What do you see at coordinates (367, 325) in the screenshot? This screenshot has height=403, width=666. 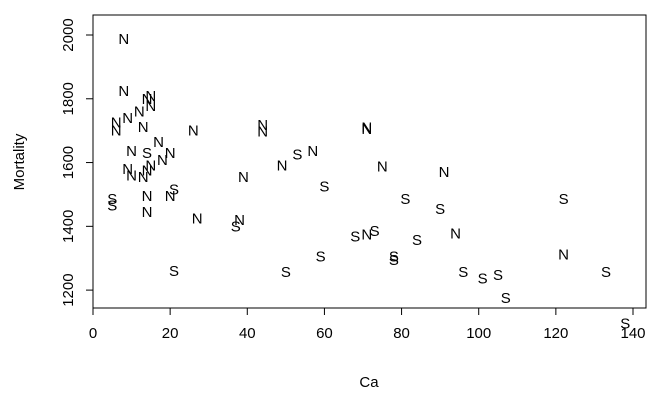 I see `x-axis: 0 20 40 60 80 100 120 140` at bounding box center [367, 325].